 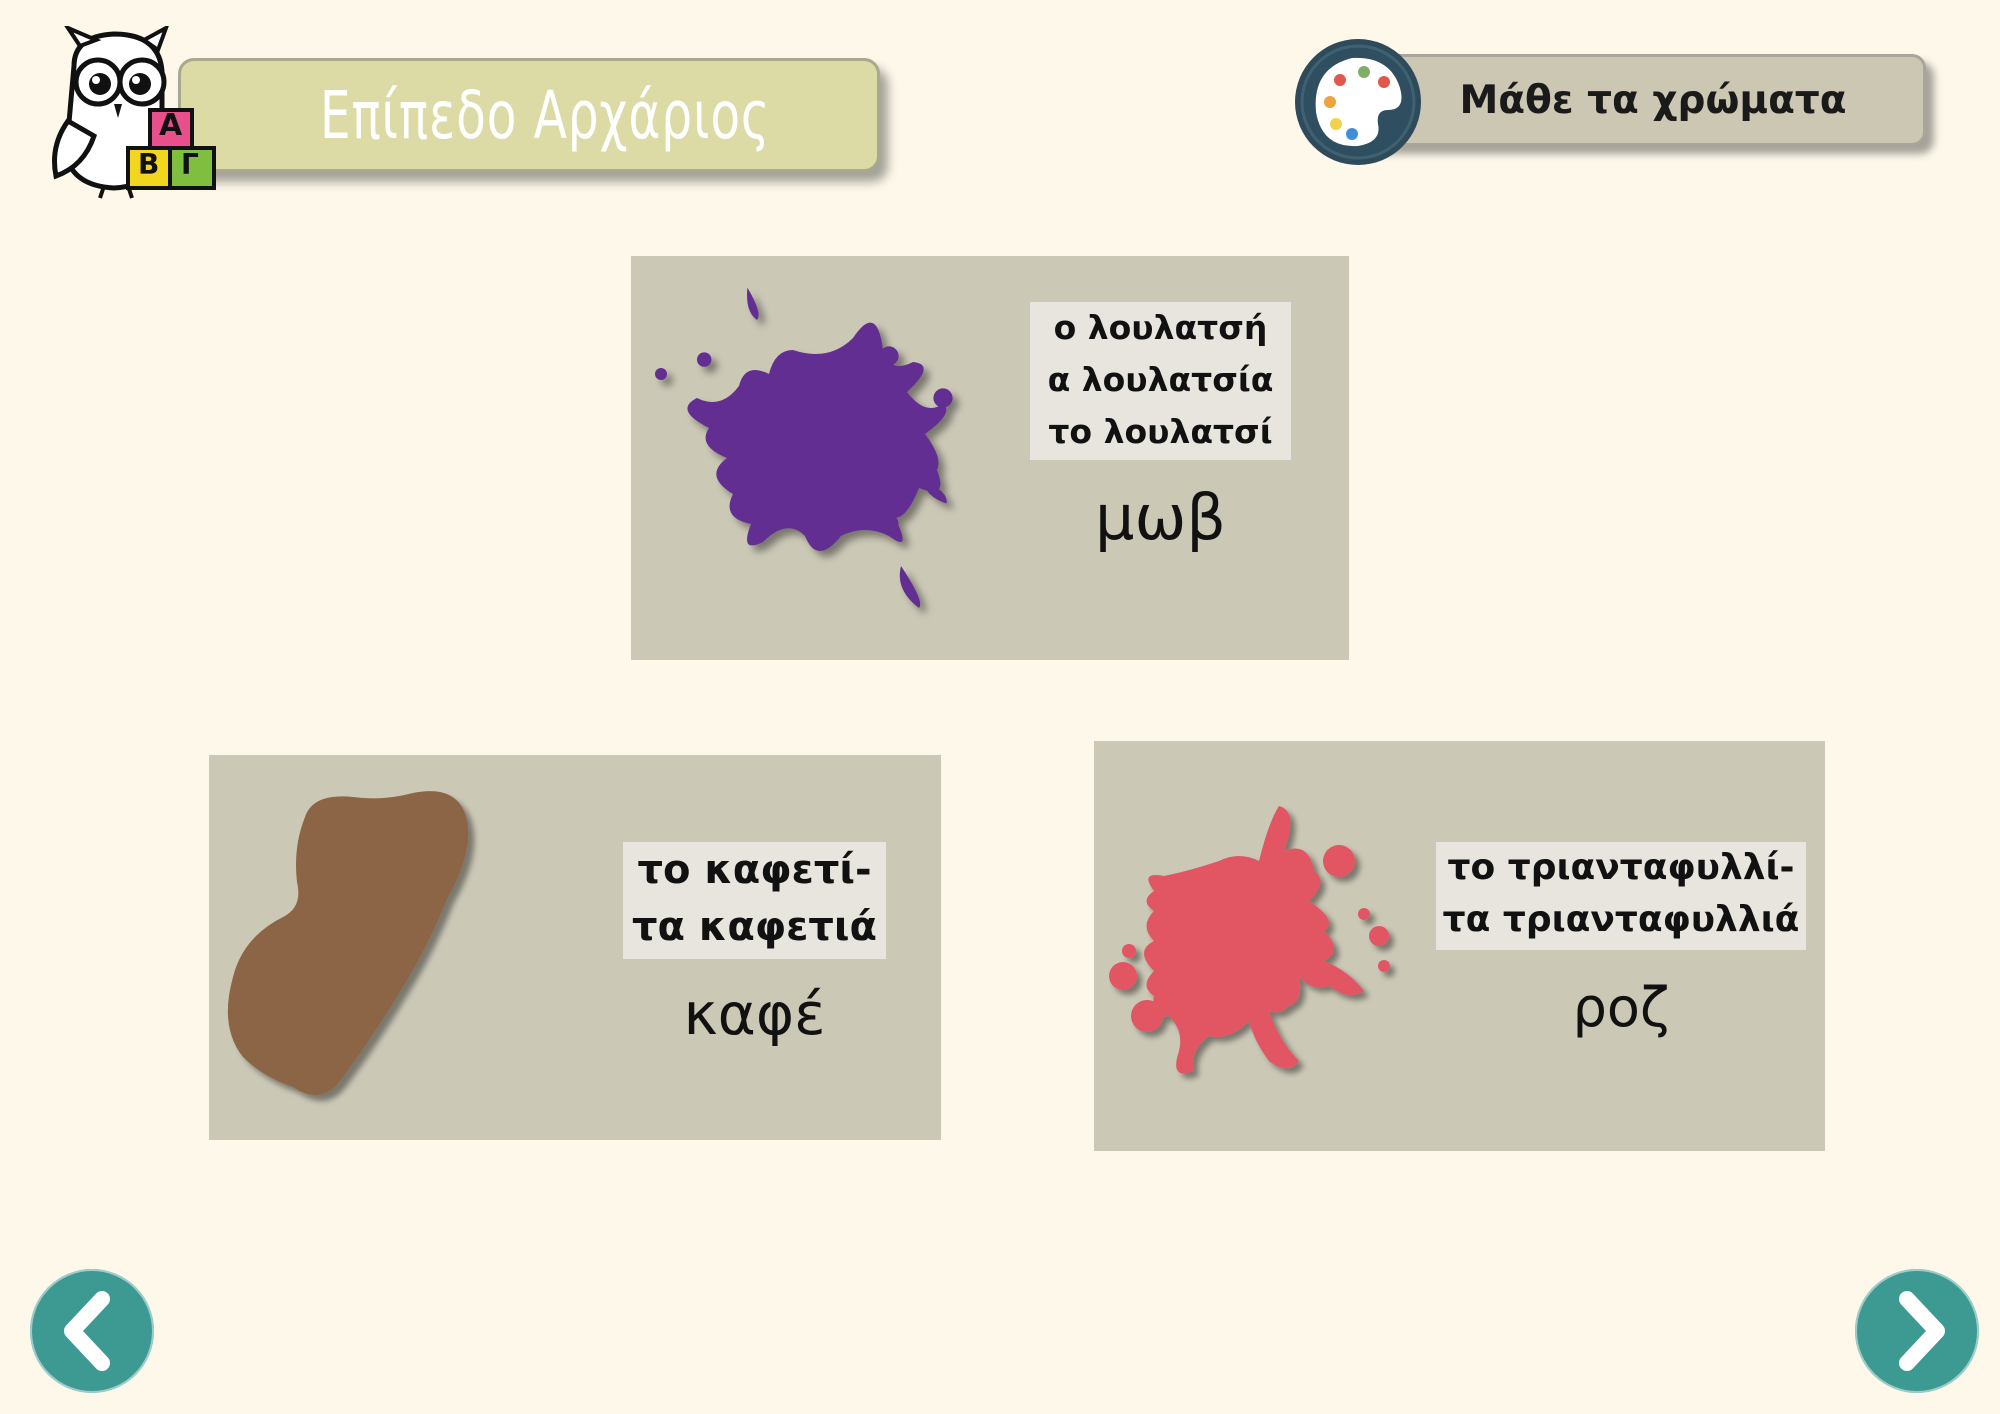 I want to click on color-word: μωβ, so click(x=1160, y=517).